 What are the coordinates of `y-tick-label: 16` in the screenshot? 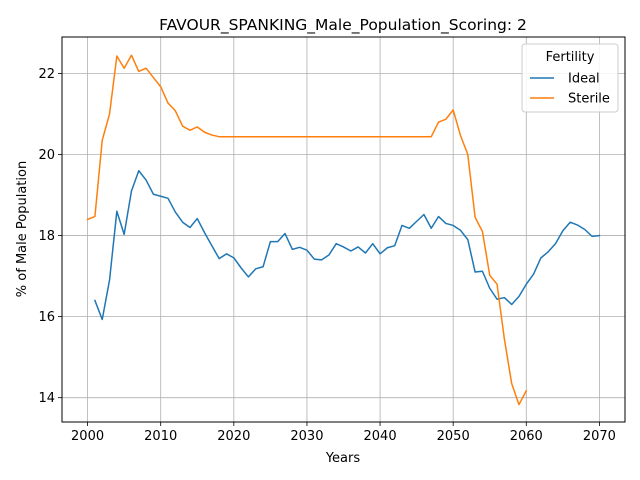 It's located at (46, 317).